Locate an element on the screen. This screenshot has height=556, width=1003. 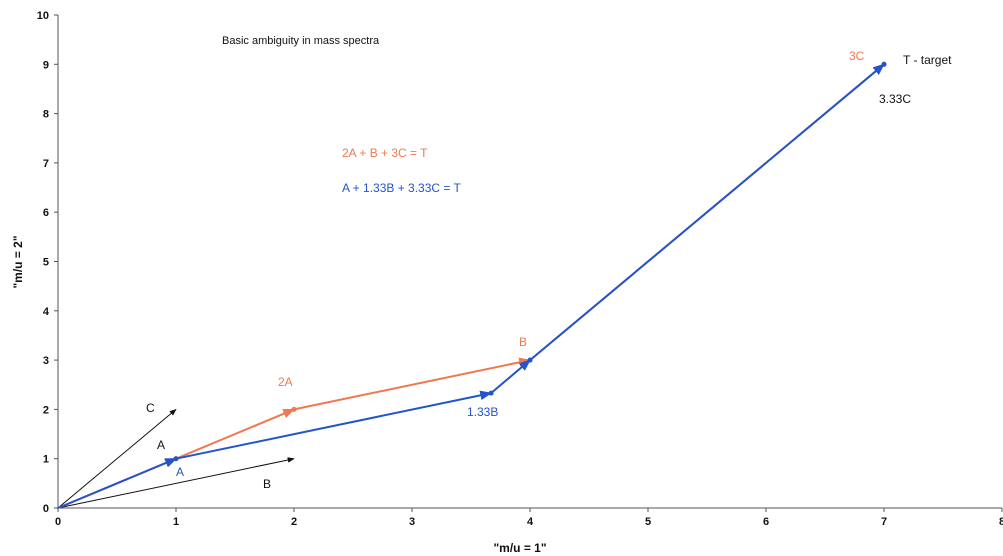
x-tick-label: 2 is located at coordinates (294, 522).